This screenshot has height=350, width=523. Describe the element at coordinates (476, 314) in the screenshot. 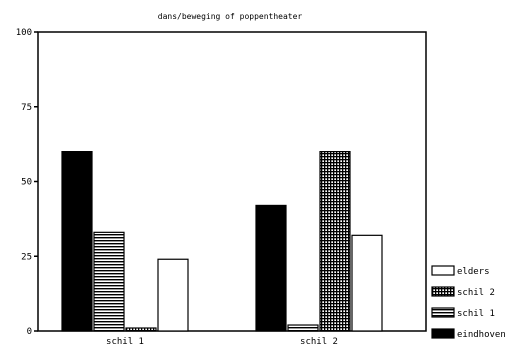

I see `legend-label-schil-1: schil 1` at that location.